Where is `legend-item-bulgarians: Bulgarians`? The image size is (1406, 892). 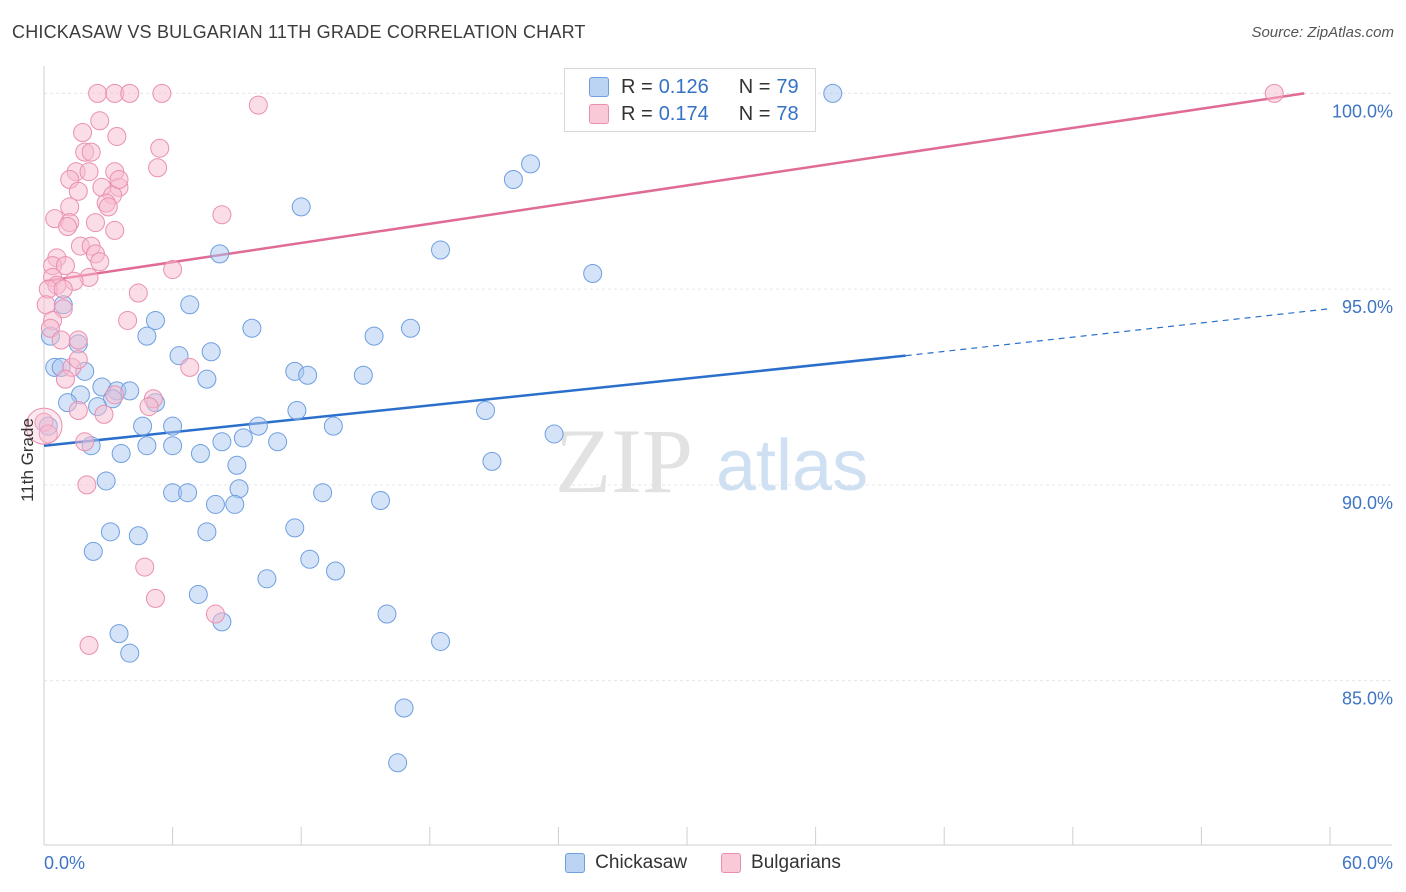
legend-item-bulgarians: Bulgarians is located at coordinates (781, 863).